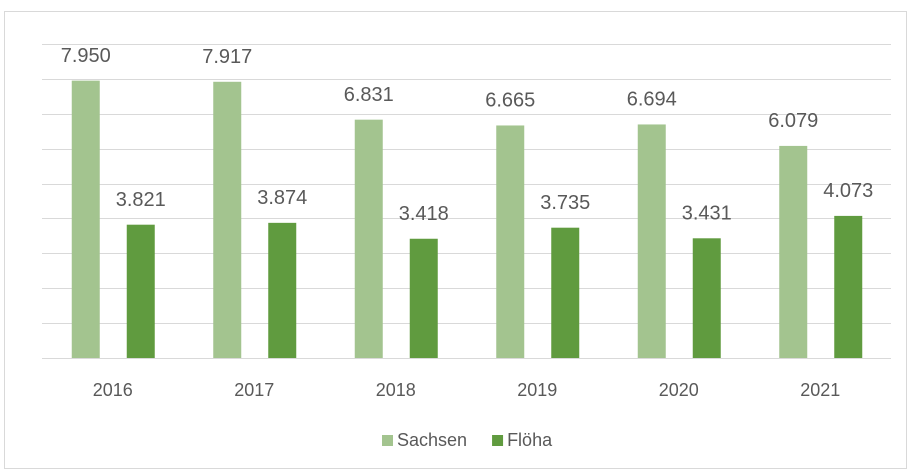 The height and width of the screenshot is (473, 911). What do you see at coordinates (141, 200) in the screenshot?
I see `data-label: 3.821` at bounding box center [141, 200].